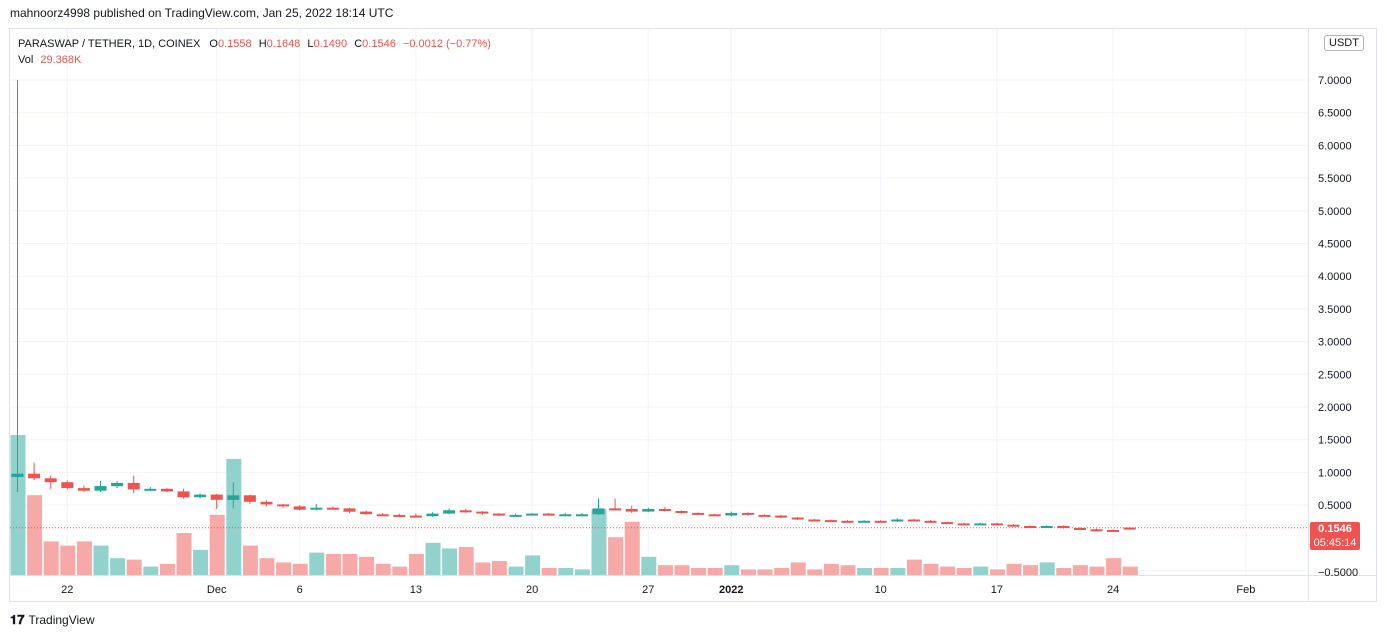 Image resolution: width=1387 pixels, height=638 pixels. Describe the element at coordinates (300, 590) in the screenshot. I see `x-tick-label: 6` at that location.